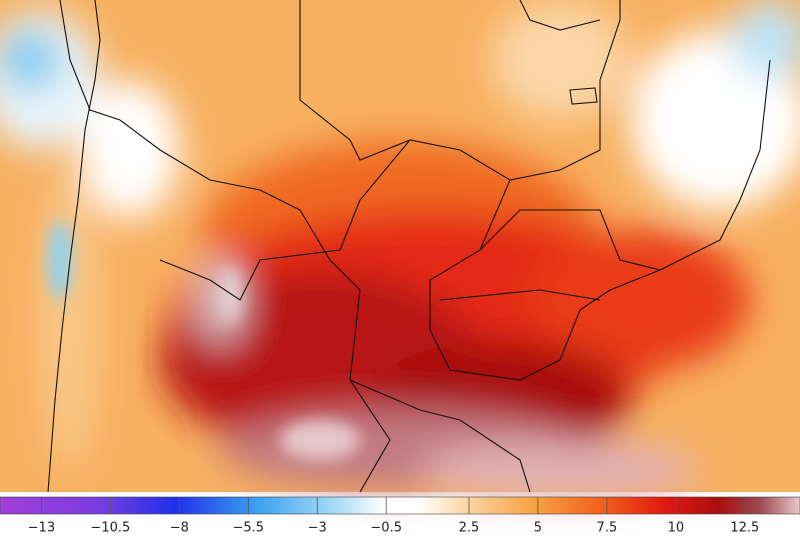 Image resolution: width=800 pixels, height=538 pixels. Describe the element at coordinates (110, 528) in the screenshot. I see `colorbar-tick-label: −10.5` at that location.